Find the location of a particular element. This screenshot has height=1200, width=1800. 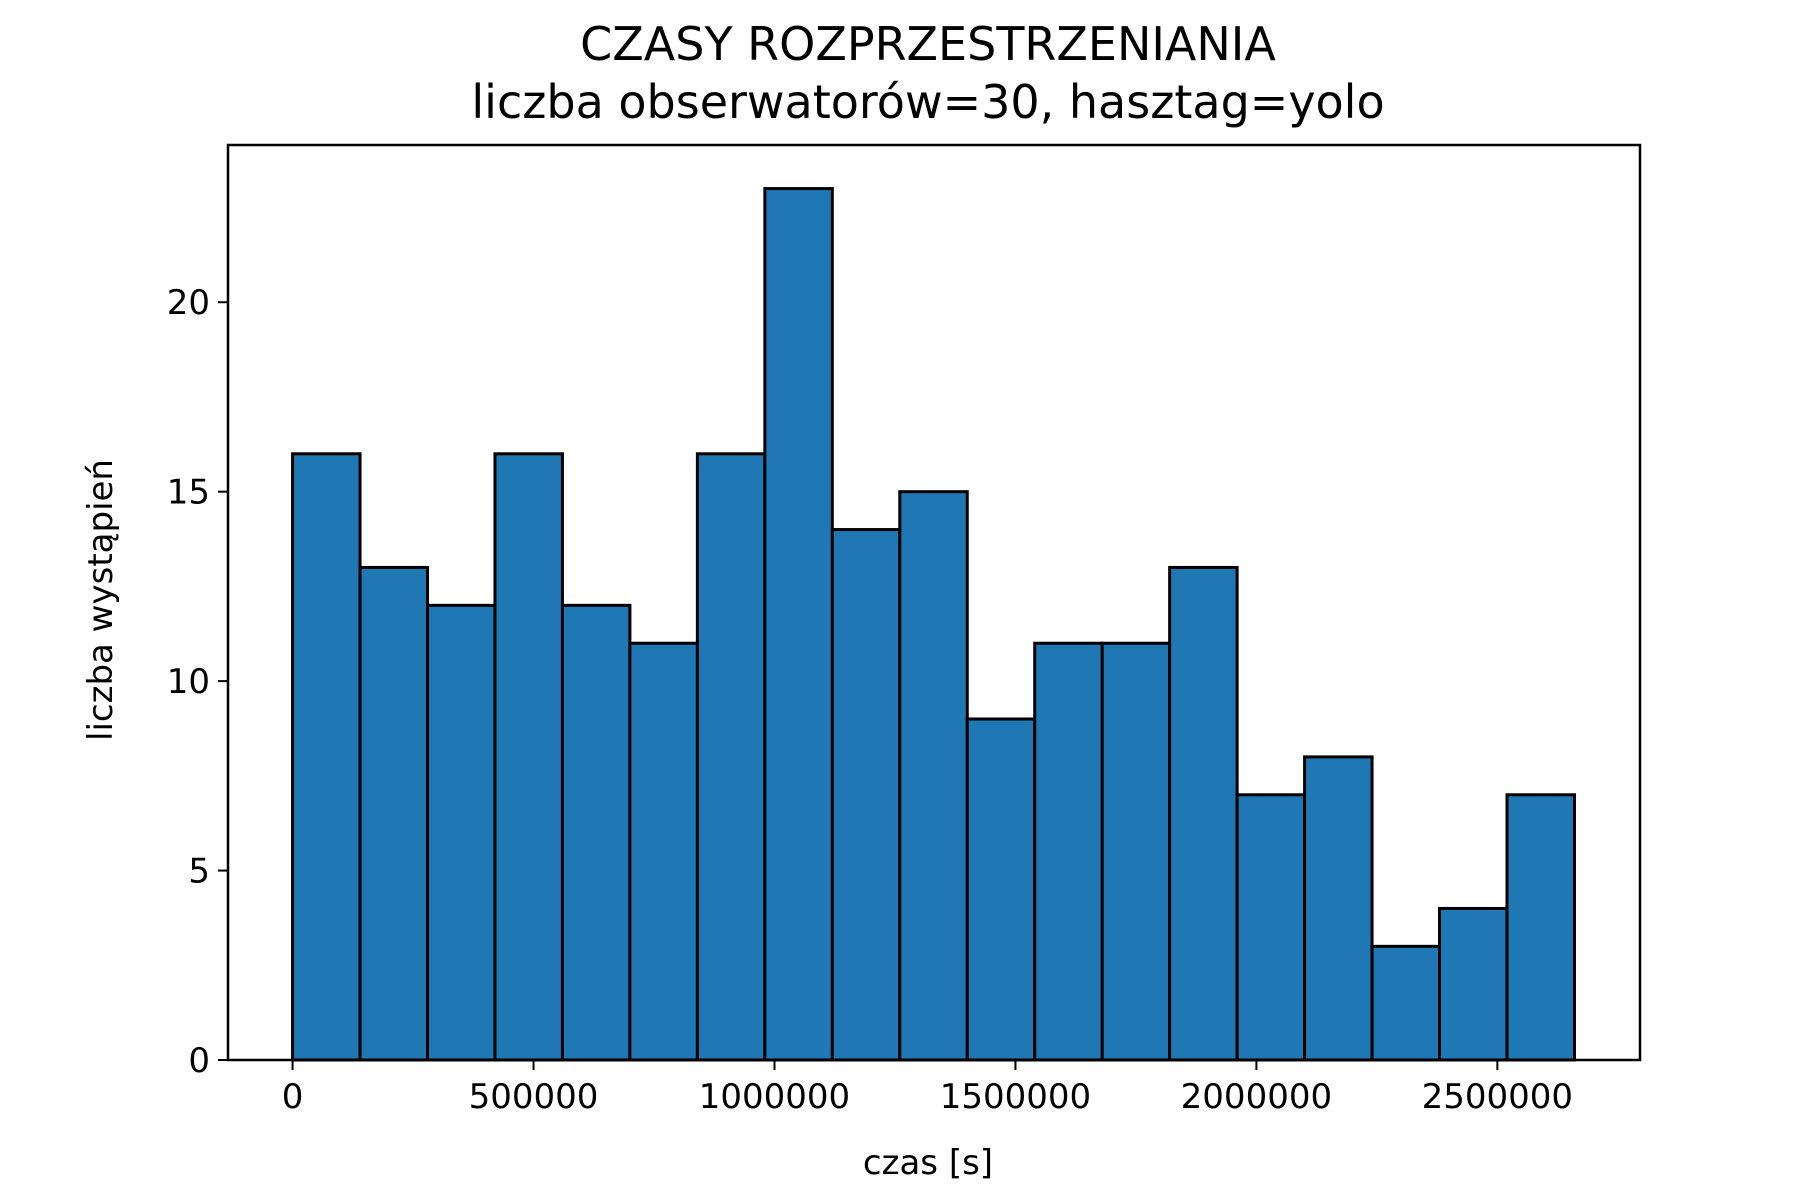

y-tick-label: 15 is located at coordinates (188, 493).